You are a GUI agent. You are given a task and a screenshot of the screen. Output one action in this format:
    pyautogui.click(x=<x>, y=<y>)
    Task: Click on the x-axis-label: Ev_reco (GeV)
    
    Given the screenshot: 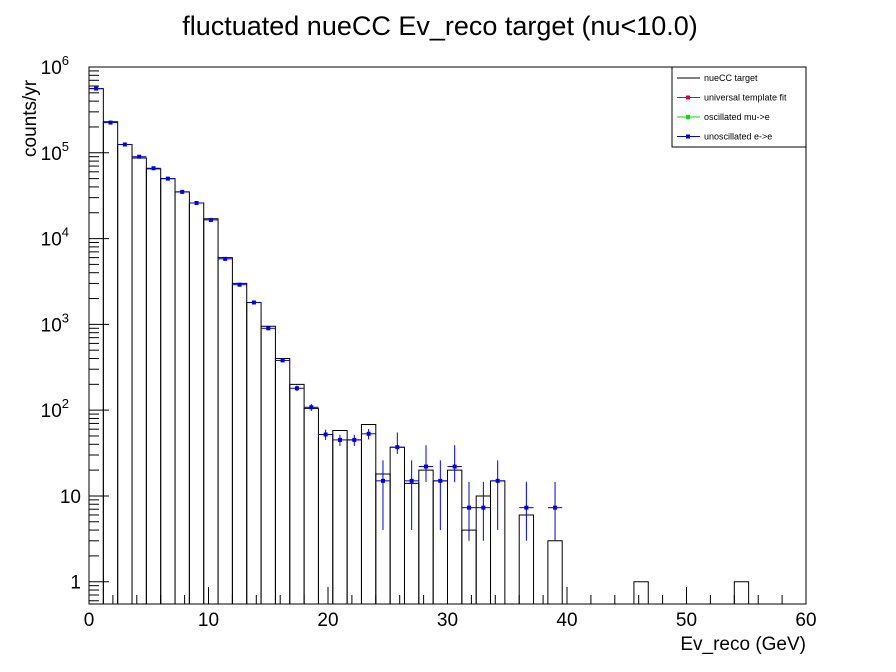 What is the action you would take?
    pyautogui.click(x=743, y=644)
    